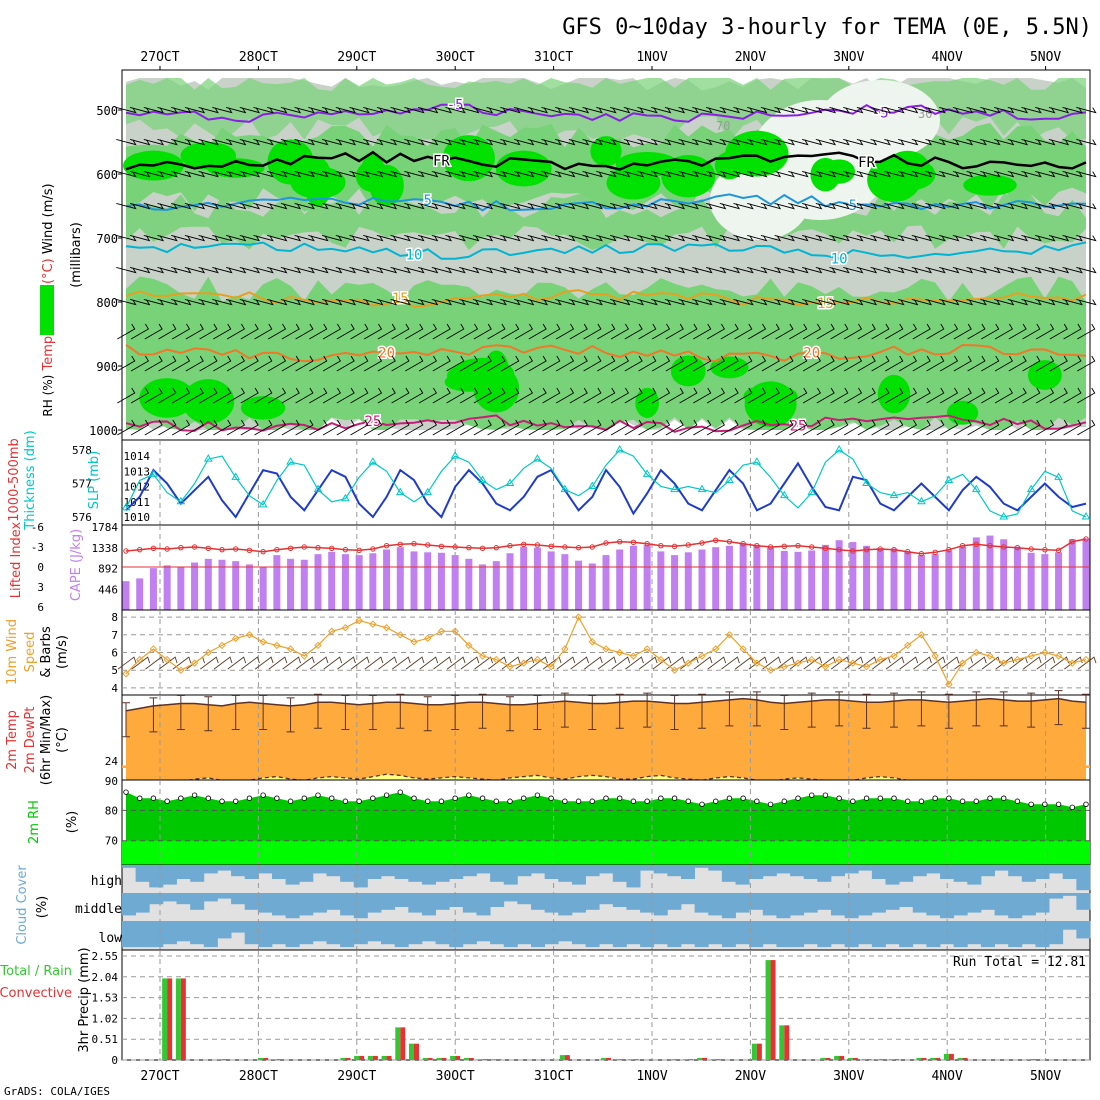 The height and width of the screenshot is (1100, 1100). Describe the element at coordinates (400, 299) in the screenshot. I see `isotherm-label: 15` at that location.